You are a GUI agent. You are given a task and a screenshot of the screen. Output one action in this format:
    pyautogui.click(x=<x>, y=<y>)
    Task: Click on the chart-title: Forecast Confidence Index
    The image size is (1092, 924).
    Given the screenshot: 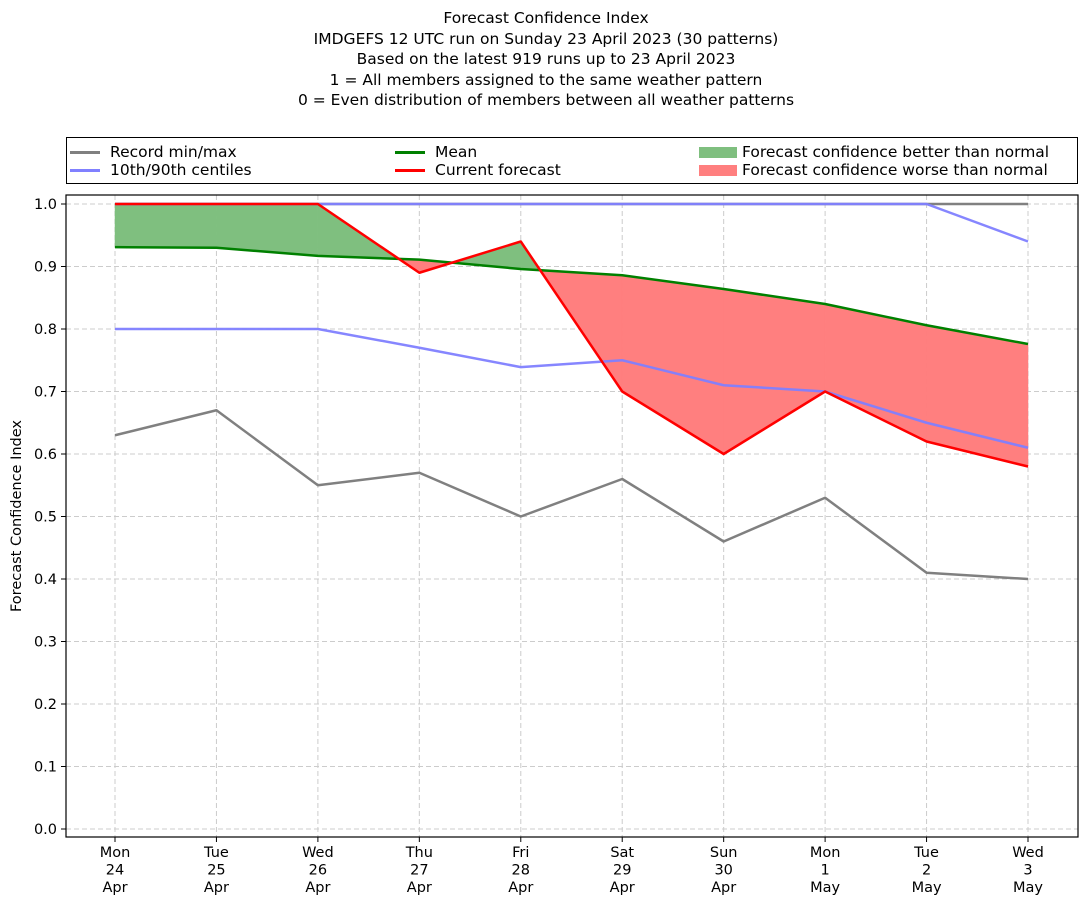 What is the action you would take?
    pyautogui.click(x=546, y=18)
    